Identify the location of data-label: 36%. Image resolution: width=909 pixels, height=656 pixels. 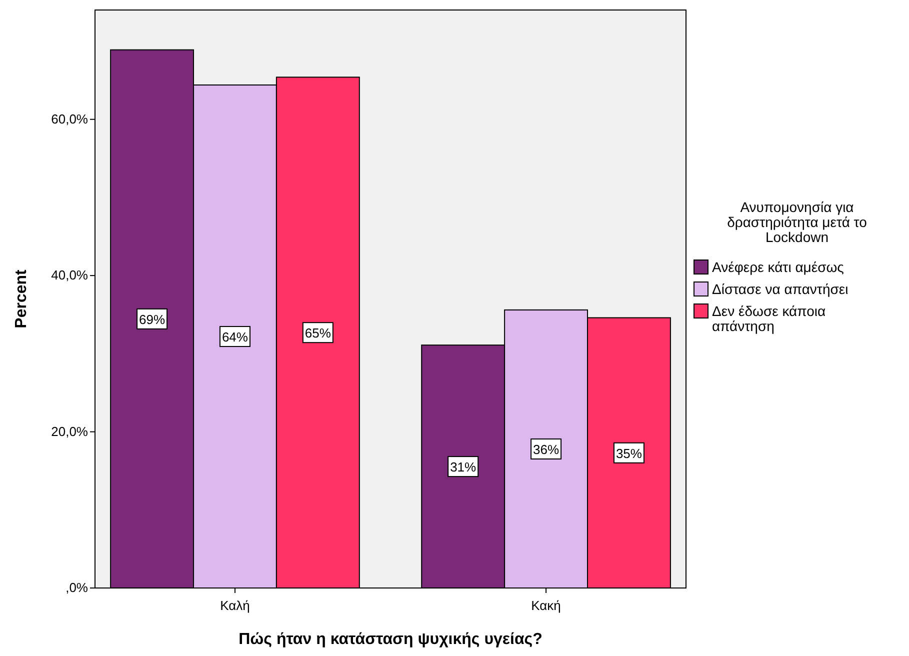
(546, 449).